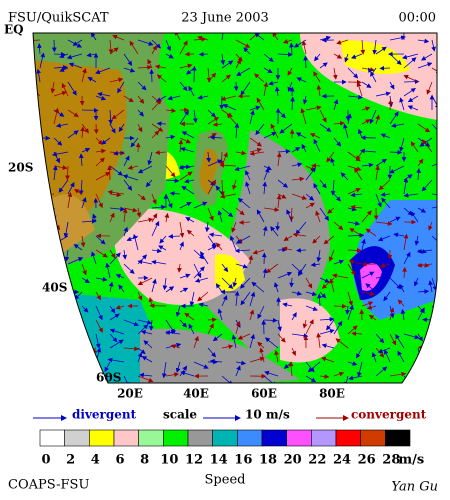  I want to click on legend-scale: scale, so click(180, 415).